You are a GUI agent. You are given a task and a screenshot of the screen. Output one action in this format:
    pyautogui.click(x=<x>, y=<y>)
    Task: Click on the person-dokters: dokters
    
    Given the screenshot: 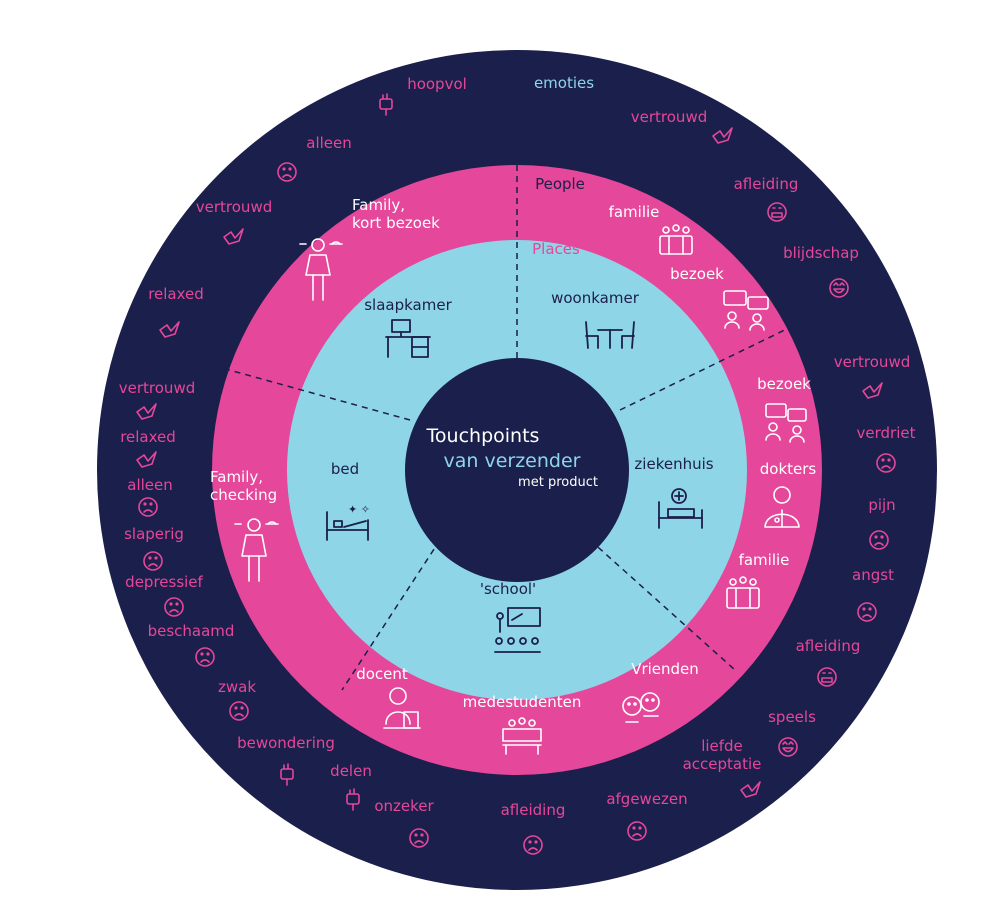 What is the action you would take?
    pyautogui.click(x=788, y=494)
    